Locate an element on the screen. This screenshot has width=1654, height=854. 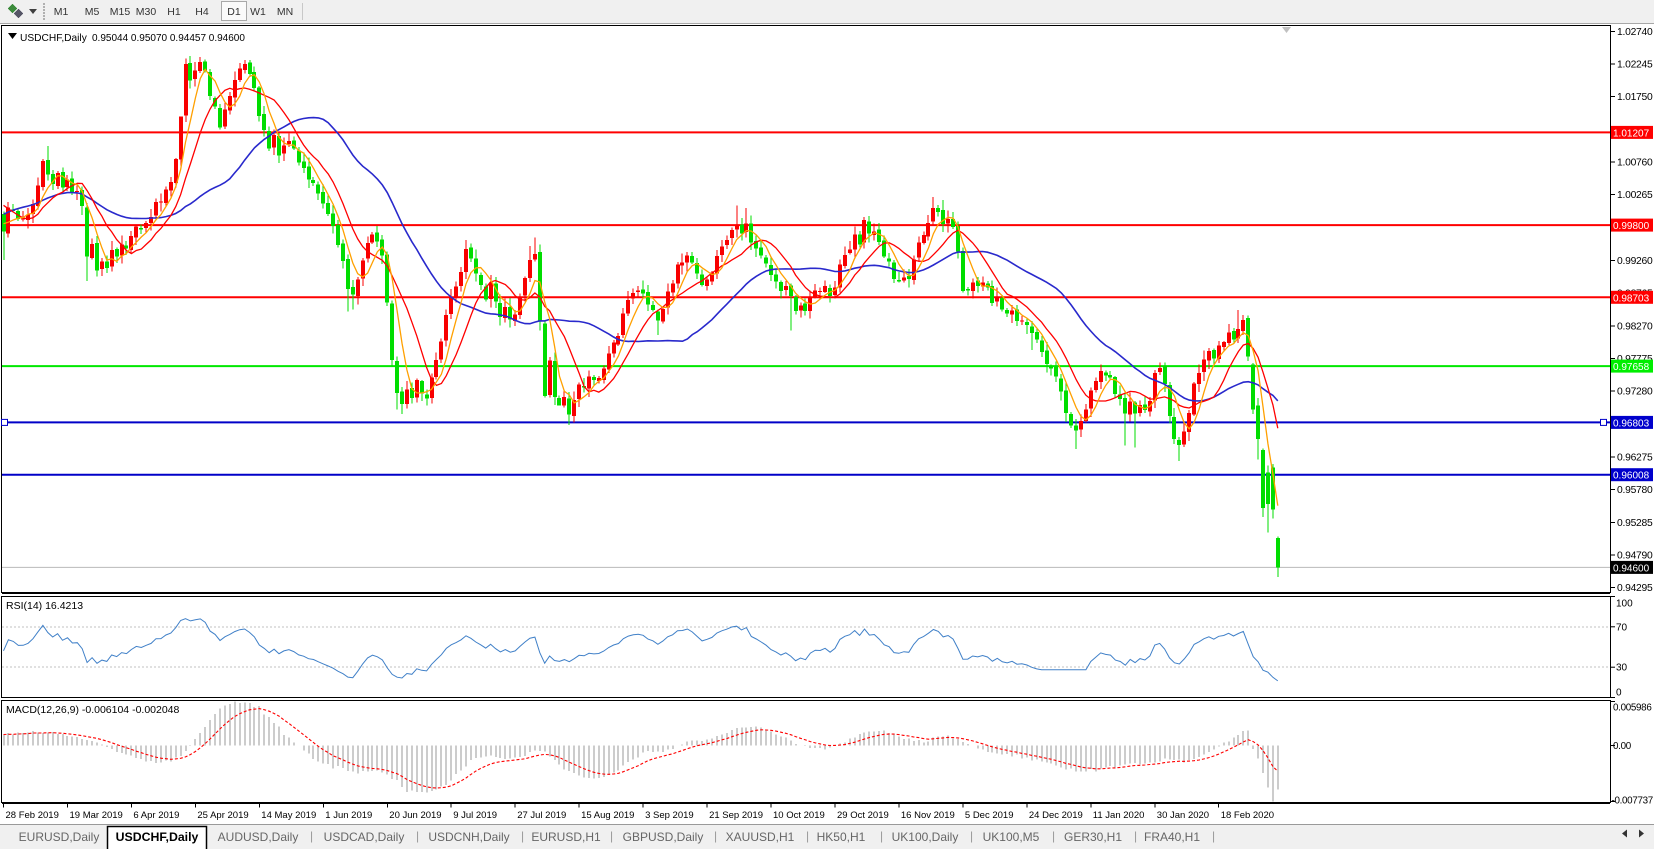
svg-text: USDCAD,Daily is located at coordinates (364, 837).